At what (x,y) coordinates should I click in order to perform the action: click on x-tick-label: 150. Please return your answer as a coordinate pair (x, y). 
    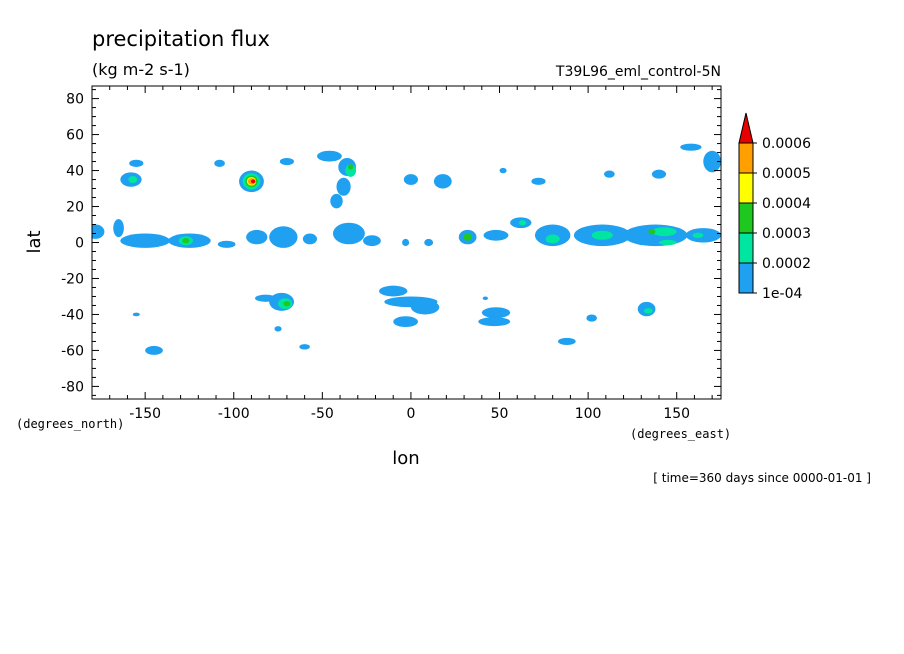
    Looking at the image, I should click on (676, 414).